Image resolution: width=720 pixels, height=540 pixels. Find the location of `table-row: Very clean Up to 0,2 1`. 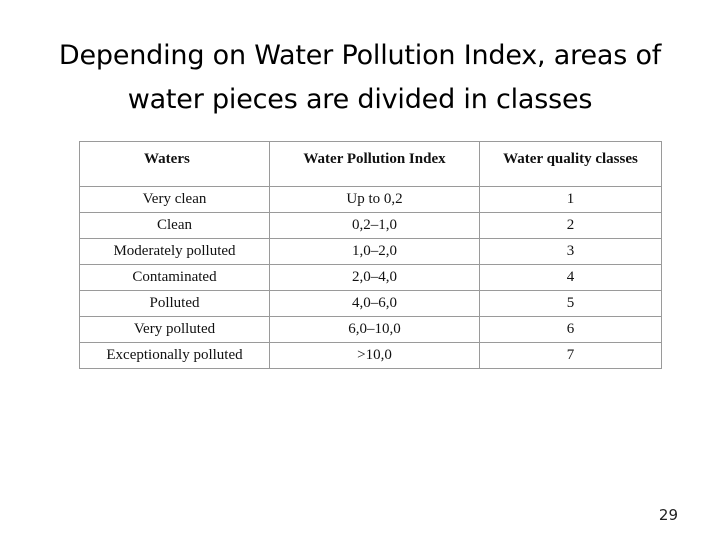

table-row: Very clean Up to 0,2 1 is located at coordinates (370, 199).